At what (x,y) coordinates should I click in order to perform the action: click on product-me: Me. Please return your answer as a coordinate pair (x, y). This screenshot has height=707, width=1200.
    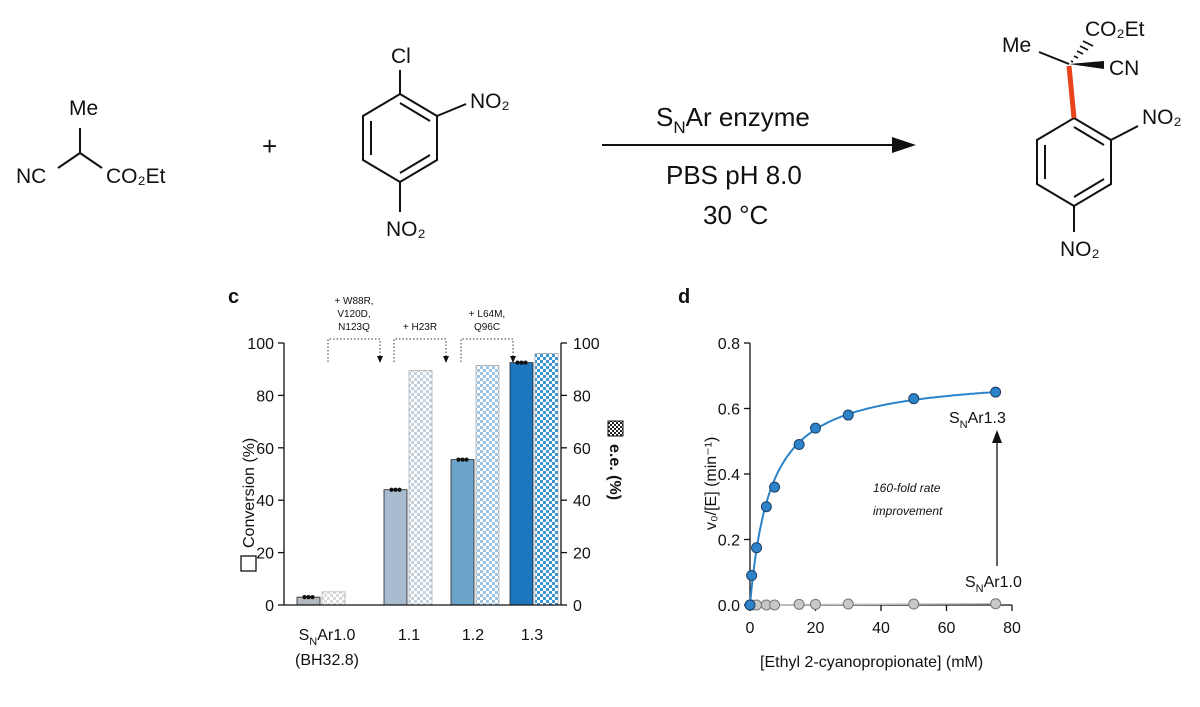
    Looking at the image, I should click on (1016, 45).